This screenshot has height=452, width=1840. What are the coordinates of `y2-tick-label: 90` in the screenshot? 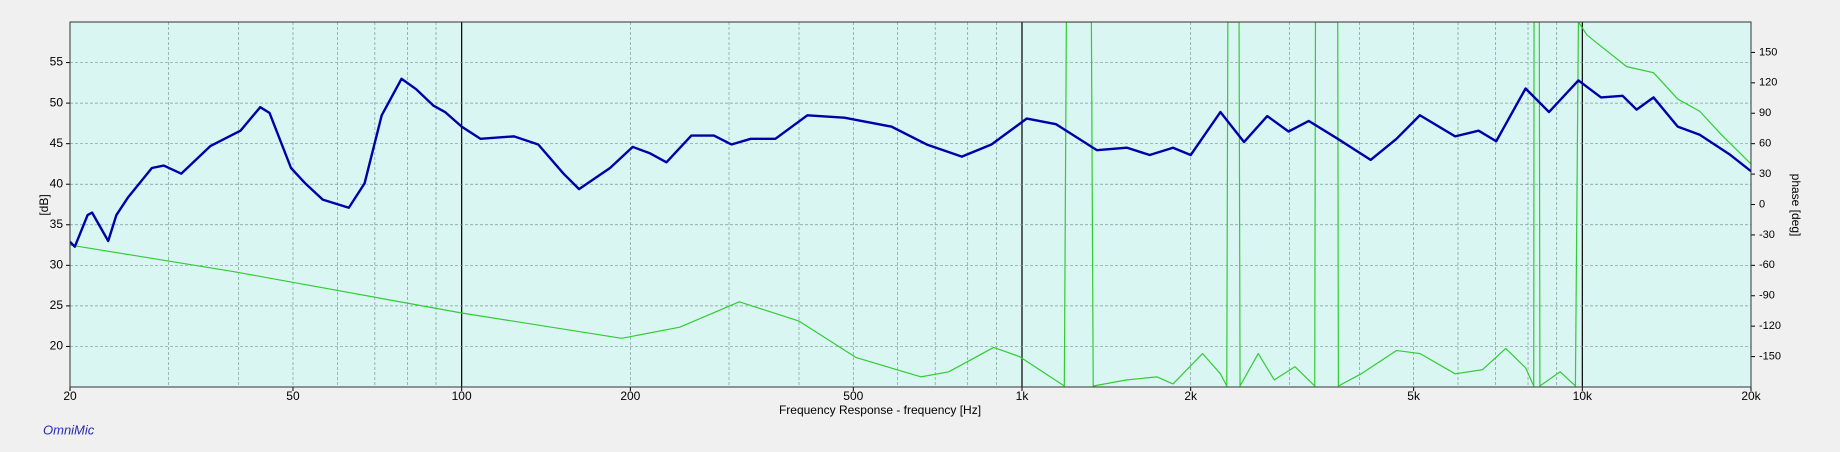 It's located at (1765, 113).